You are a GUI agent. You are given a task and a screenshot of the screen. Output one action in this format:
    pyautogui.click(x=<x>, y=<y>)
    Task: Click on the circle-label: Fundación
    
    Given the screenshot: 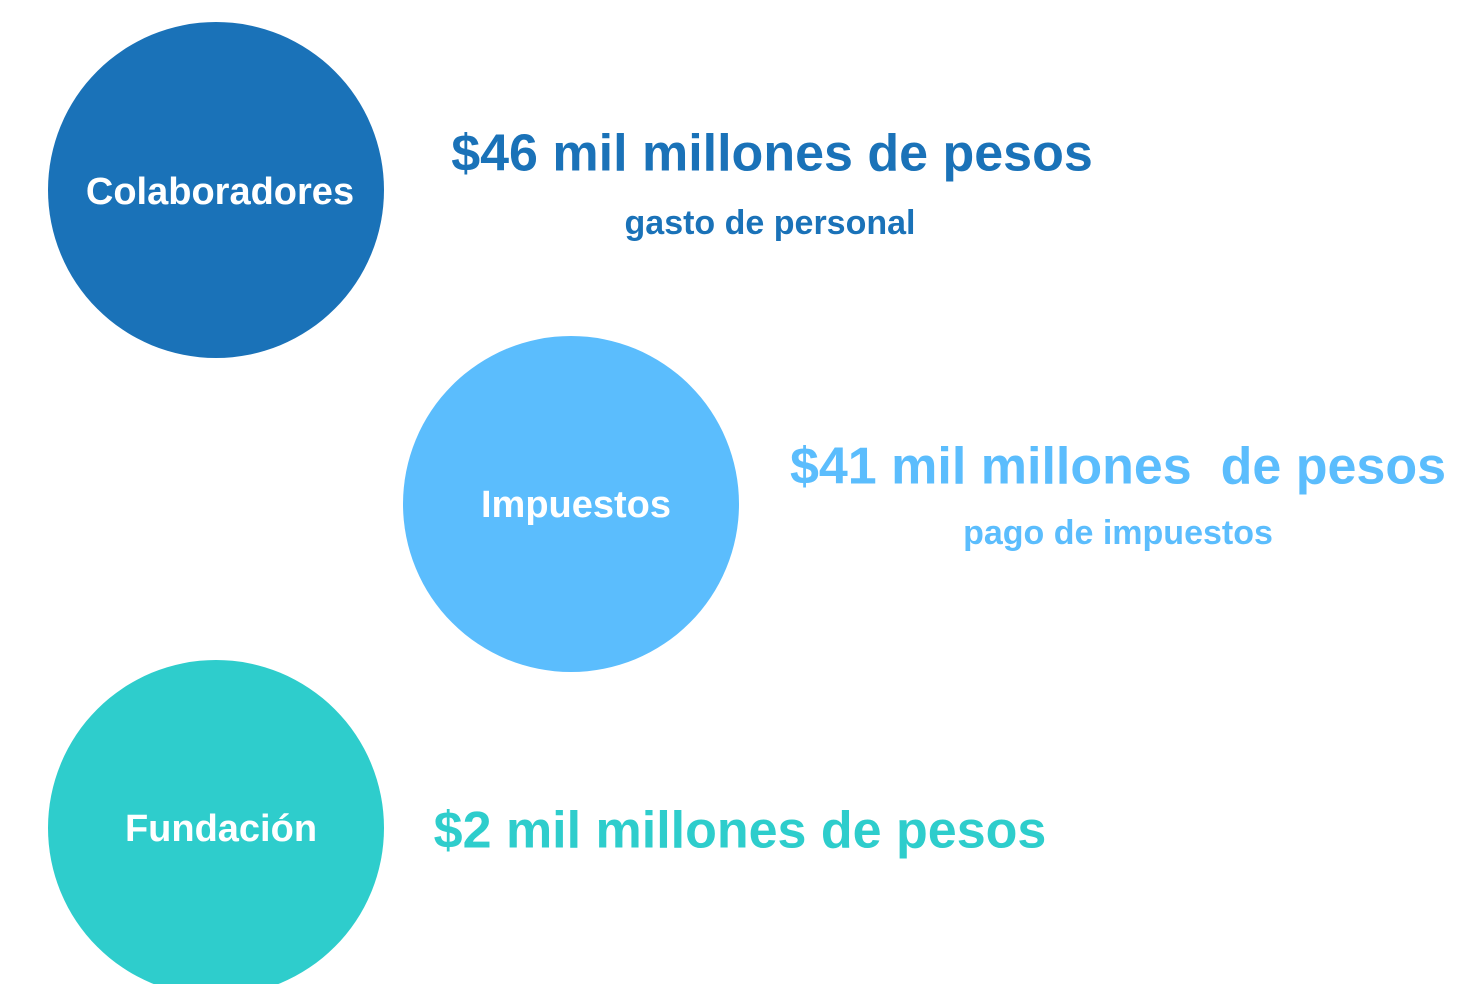 What is the action you would take?
    pyautogui.click(x=221, y=829)
    